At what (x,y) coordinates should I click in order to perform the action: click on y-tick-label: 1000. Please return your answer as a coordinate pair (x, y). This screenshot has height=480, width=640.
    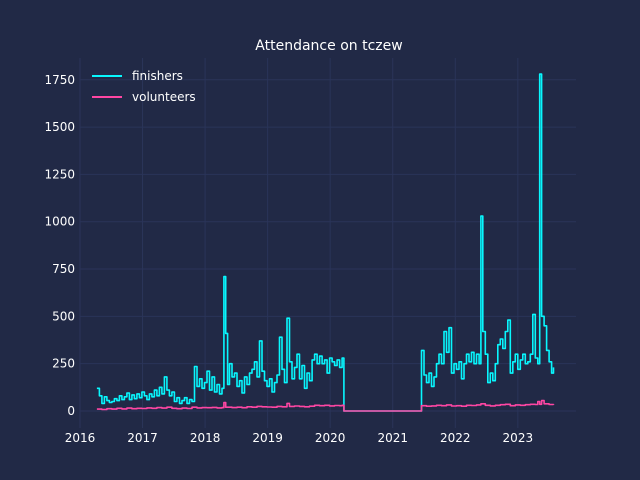
    Looking at the image, I should click on (59, 222).